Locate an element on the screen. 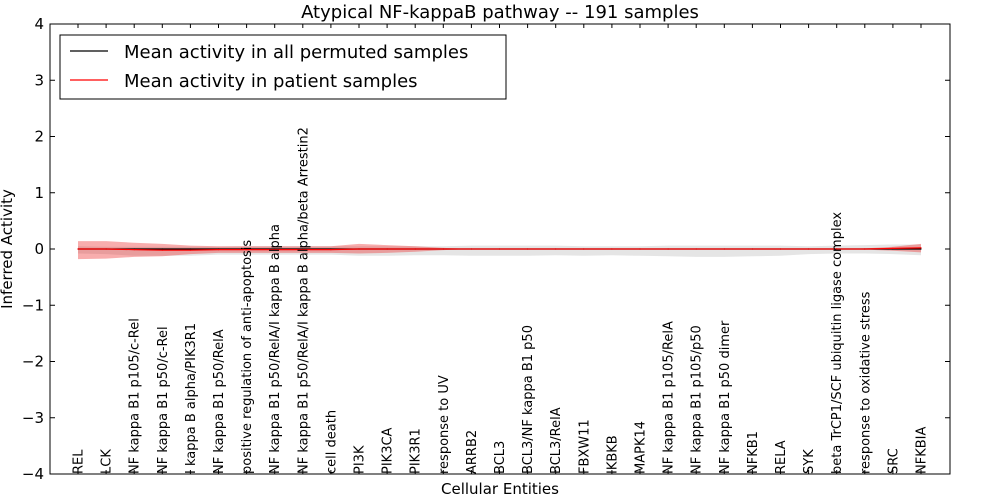  x-tick-label: REL is located at coordinates (79, 461).